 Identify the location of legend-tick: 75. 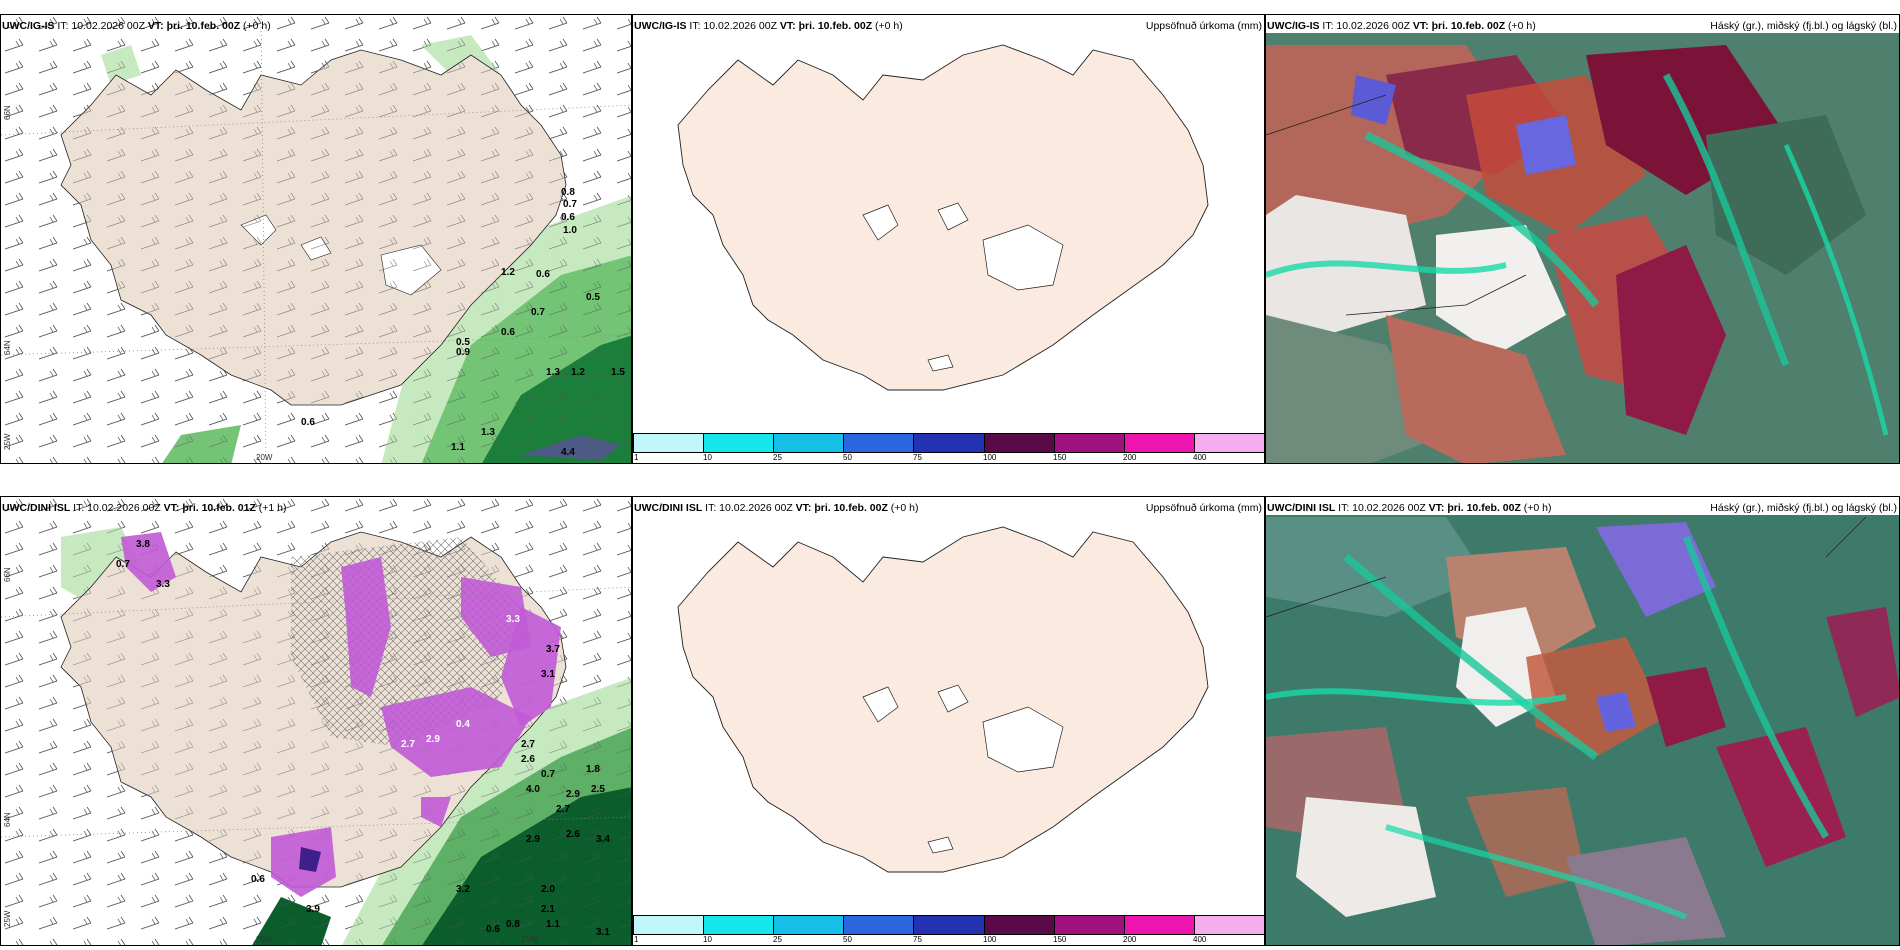
(917, 939).